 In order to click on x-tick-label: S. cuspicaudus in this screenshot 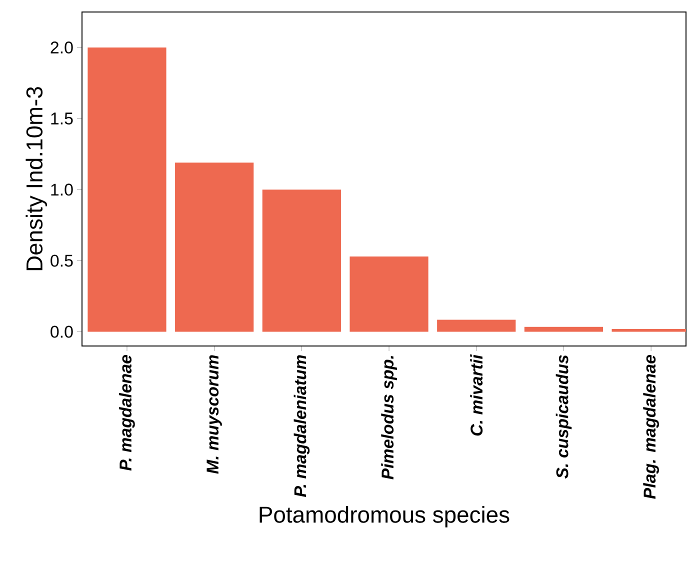, I will do `click(564, 417)`.